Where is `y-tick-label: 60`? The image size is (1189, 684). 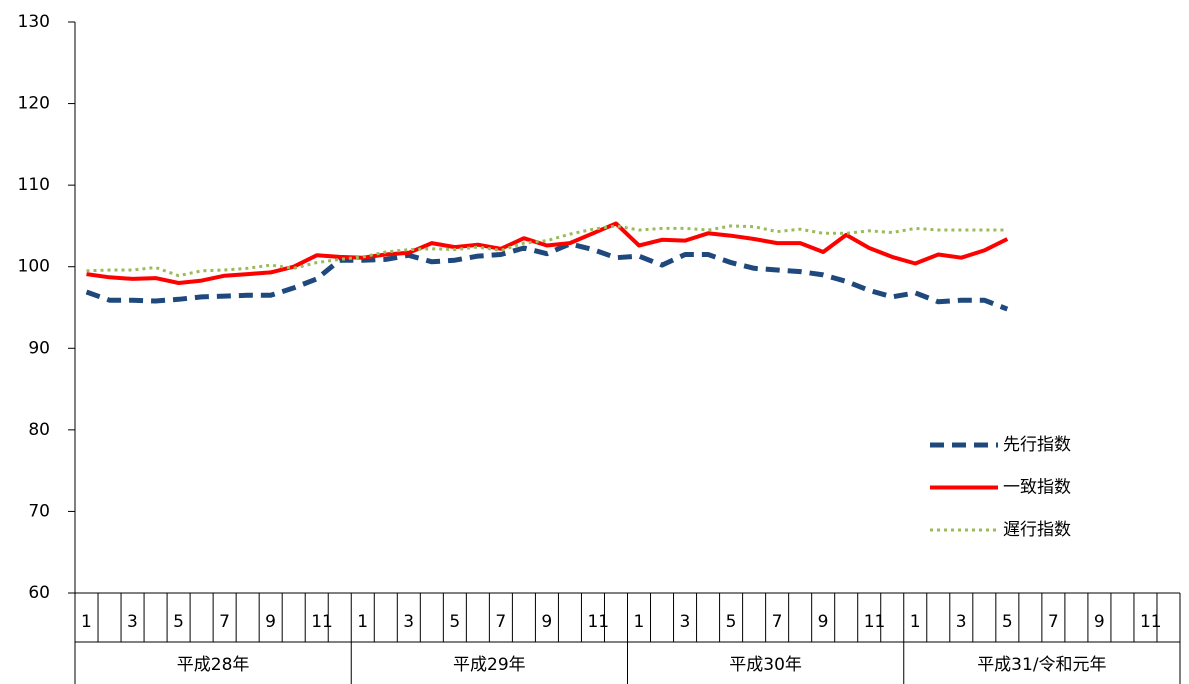 y-tick-label: 60 is located at coordinates (39, 593).